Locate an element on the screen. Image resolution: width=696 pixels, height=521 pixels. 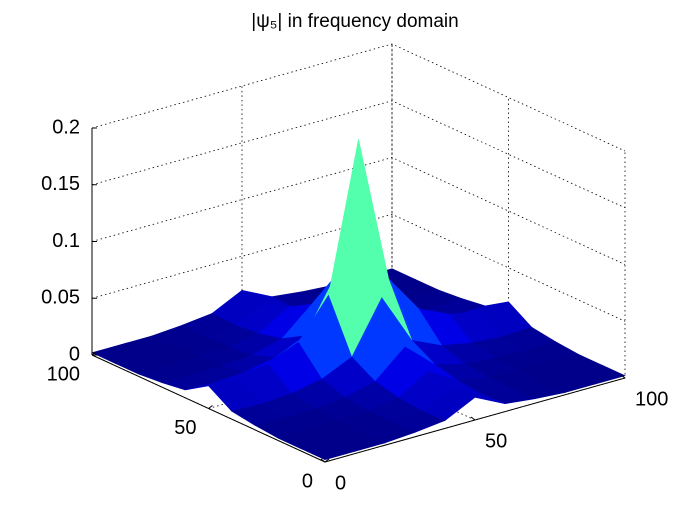
y-tick-label: 50 is located at coordinates (185, 428).